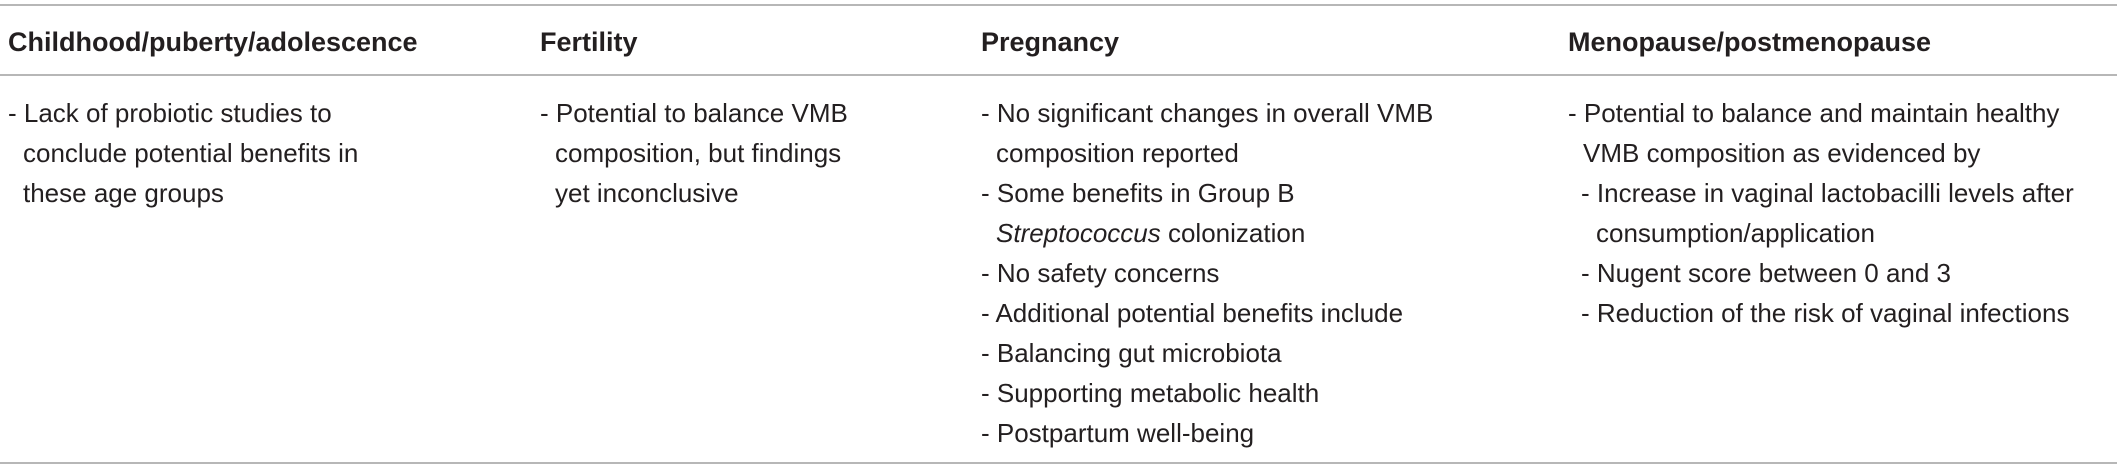 The width and height of the screenshot is (2117, 469). I want to click on column-header-childhood: Childhood/puberty/adolescence, so click(213, 42).